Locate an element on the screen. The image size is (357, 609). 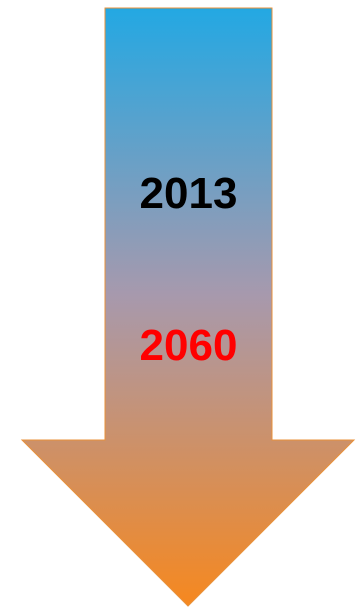
start-year-label: 2013 is located at coordinates (188, 193).